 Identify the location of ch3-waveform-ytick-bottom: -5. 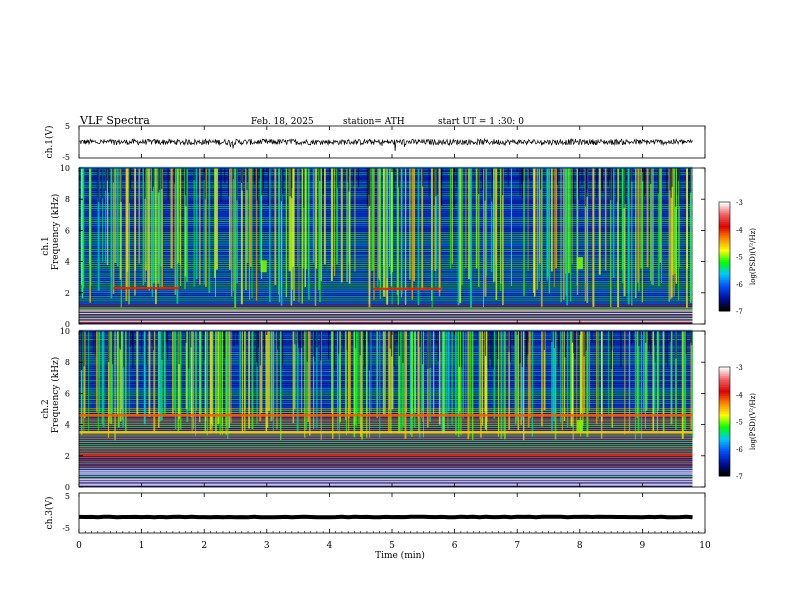
(66, 528).